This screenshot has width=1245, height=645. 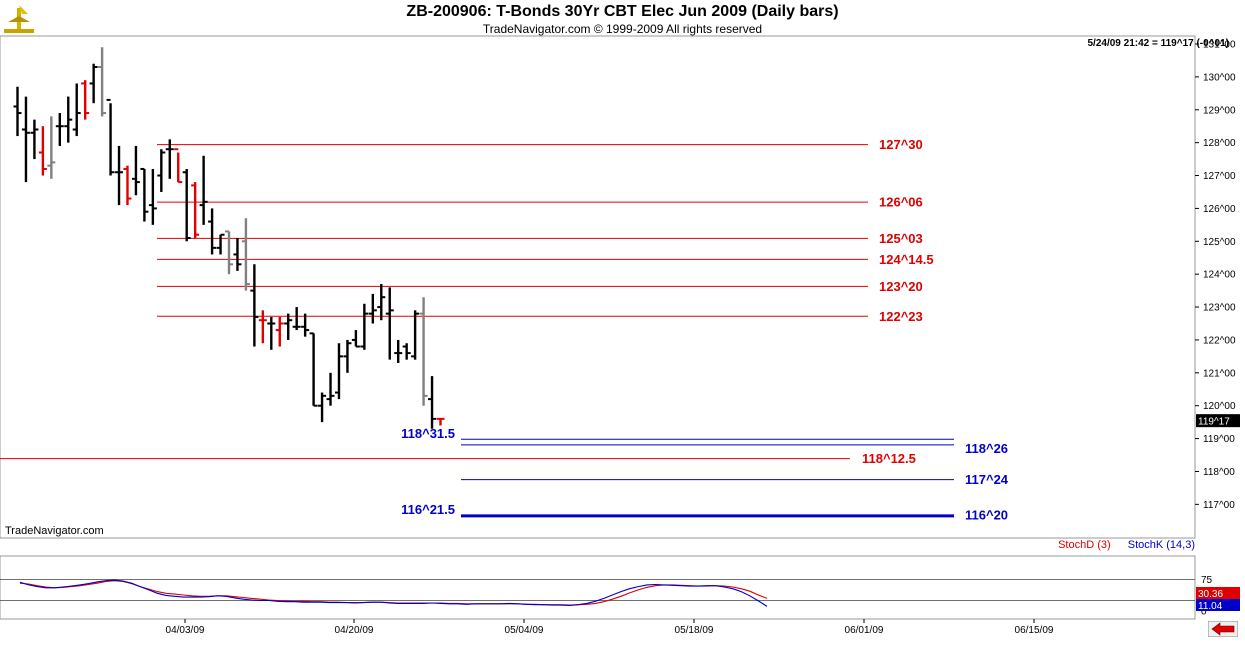 What do you see at coordinates (19, 19) in the screenshot?
I see `trade-navigator-logo` at bounding box center [19, 19].